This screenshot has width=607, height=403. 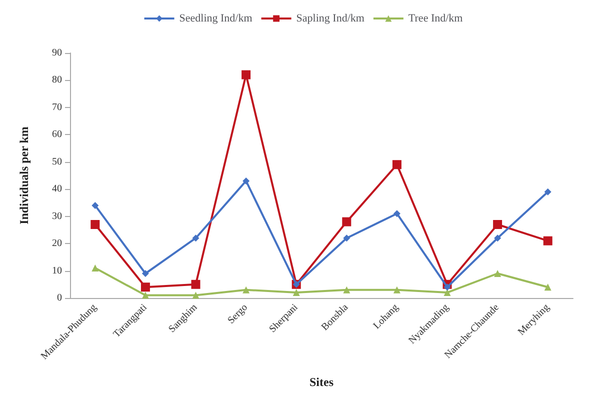 What do you see at coordinates (330, 18) in the screenshot?
I see `legend-label: Sapling Ind/km` at bounding box center [330, 18].